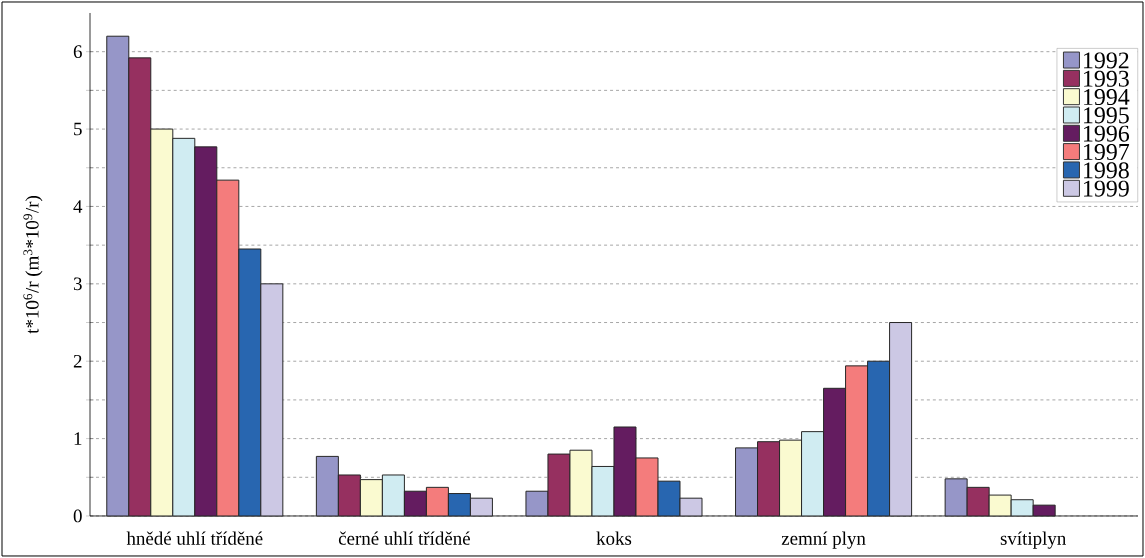 This screenshot has height=558, width=1145. Describe the element at coordinates (1106, 115) in the screenshot. I see `legend-label: 1995` at that location.